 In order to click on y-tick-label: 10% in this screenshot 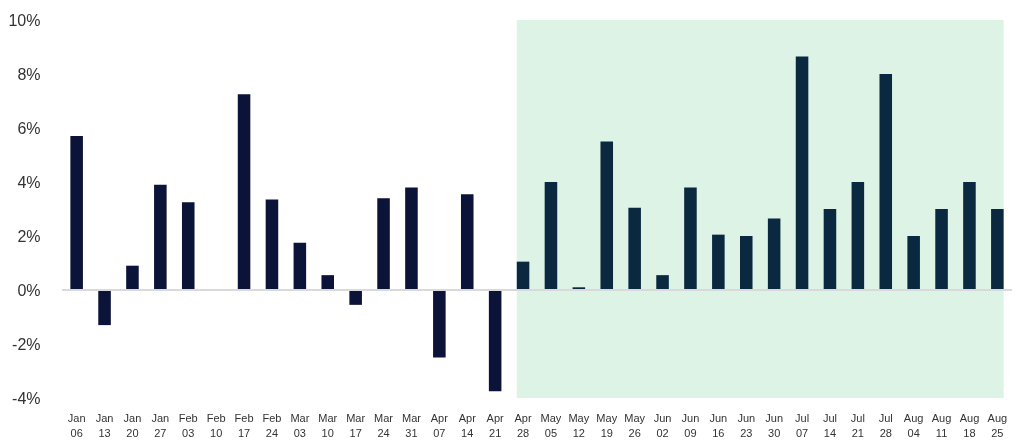, I will do `click(24, 20)`.